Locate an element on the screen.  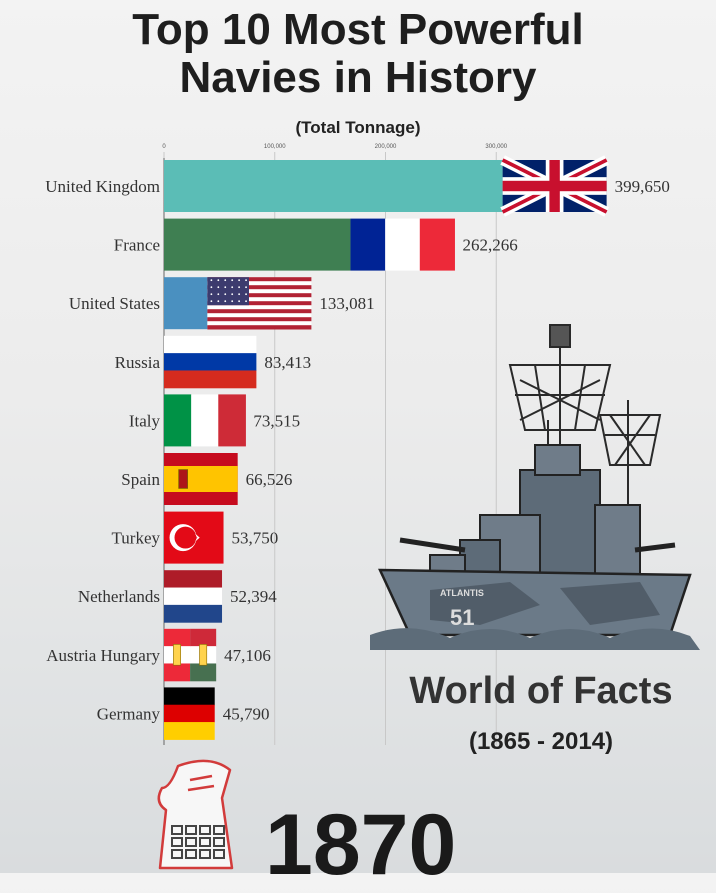
category-label: Germany is located at coordinates (129, 713).